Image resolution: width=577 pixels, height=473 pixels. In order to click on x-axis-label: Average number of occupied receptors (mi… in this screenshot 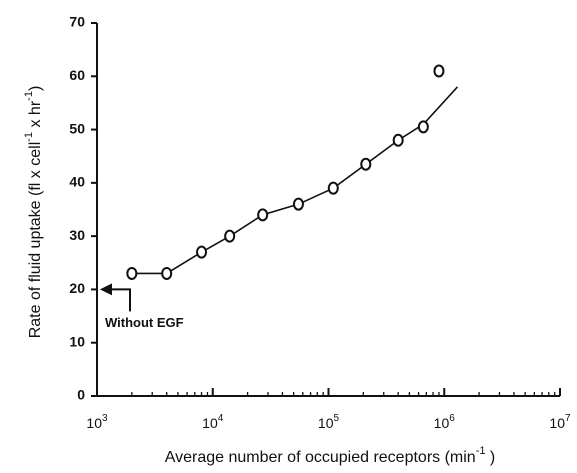, I will do `click(330, 455)`.